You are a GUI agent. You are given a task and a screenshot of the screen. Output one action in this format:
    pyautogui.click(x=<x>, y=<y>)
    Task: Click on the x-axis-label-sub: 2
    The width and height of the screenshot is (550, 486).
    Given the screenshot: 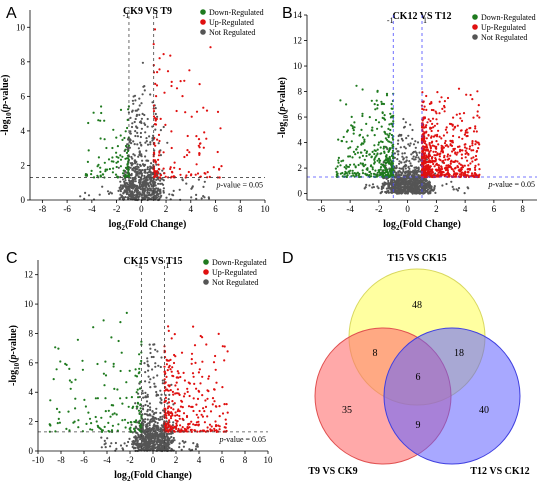 What is the action you would take?
    pyautogui.click(x=398, y=228)
    